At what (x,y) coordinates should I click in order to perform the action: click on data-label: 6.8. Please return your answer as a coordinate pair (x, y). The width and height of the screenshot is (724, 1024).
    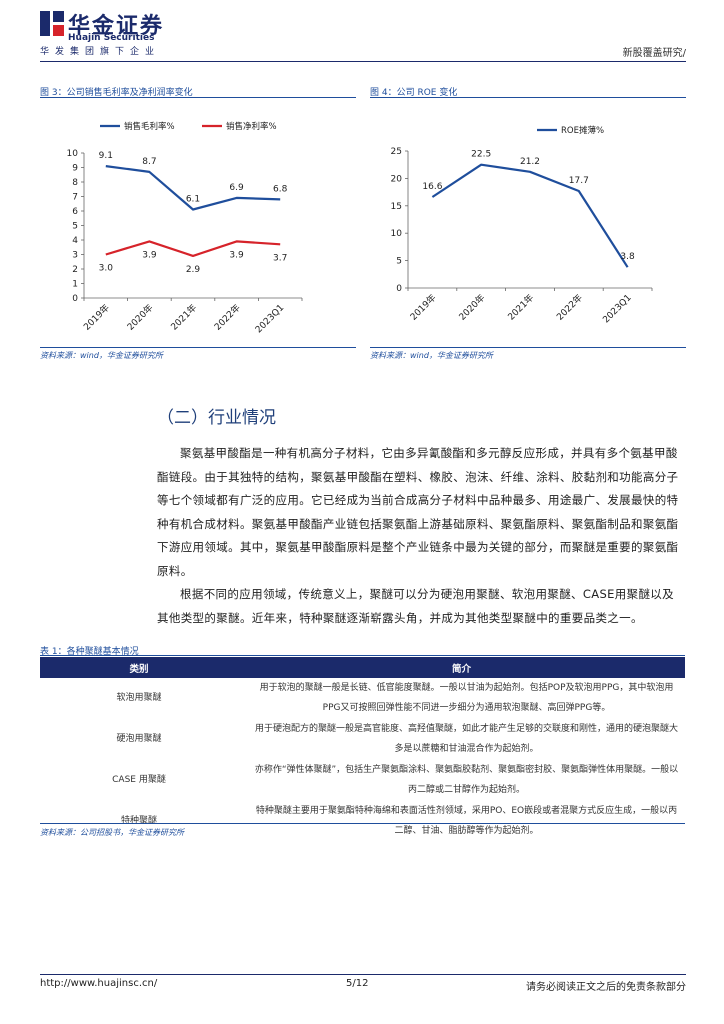
    Looking at the image, I should click on (280, 189).